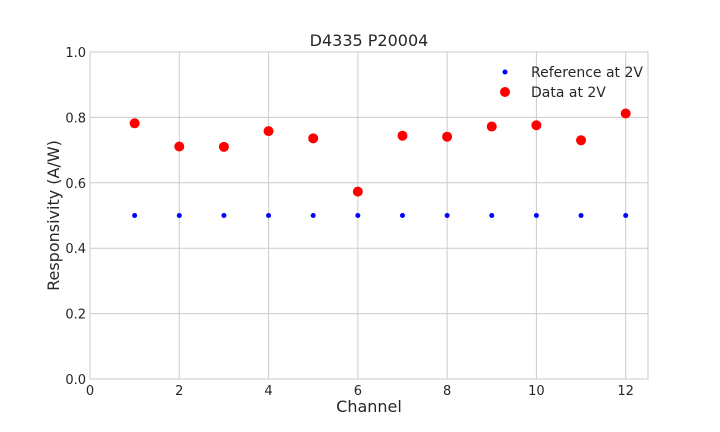  I want to click on x-axis-title: Channel, so click(369, 406).